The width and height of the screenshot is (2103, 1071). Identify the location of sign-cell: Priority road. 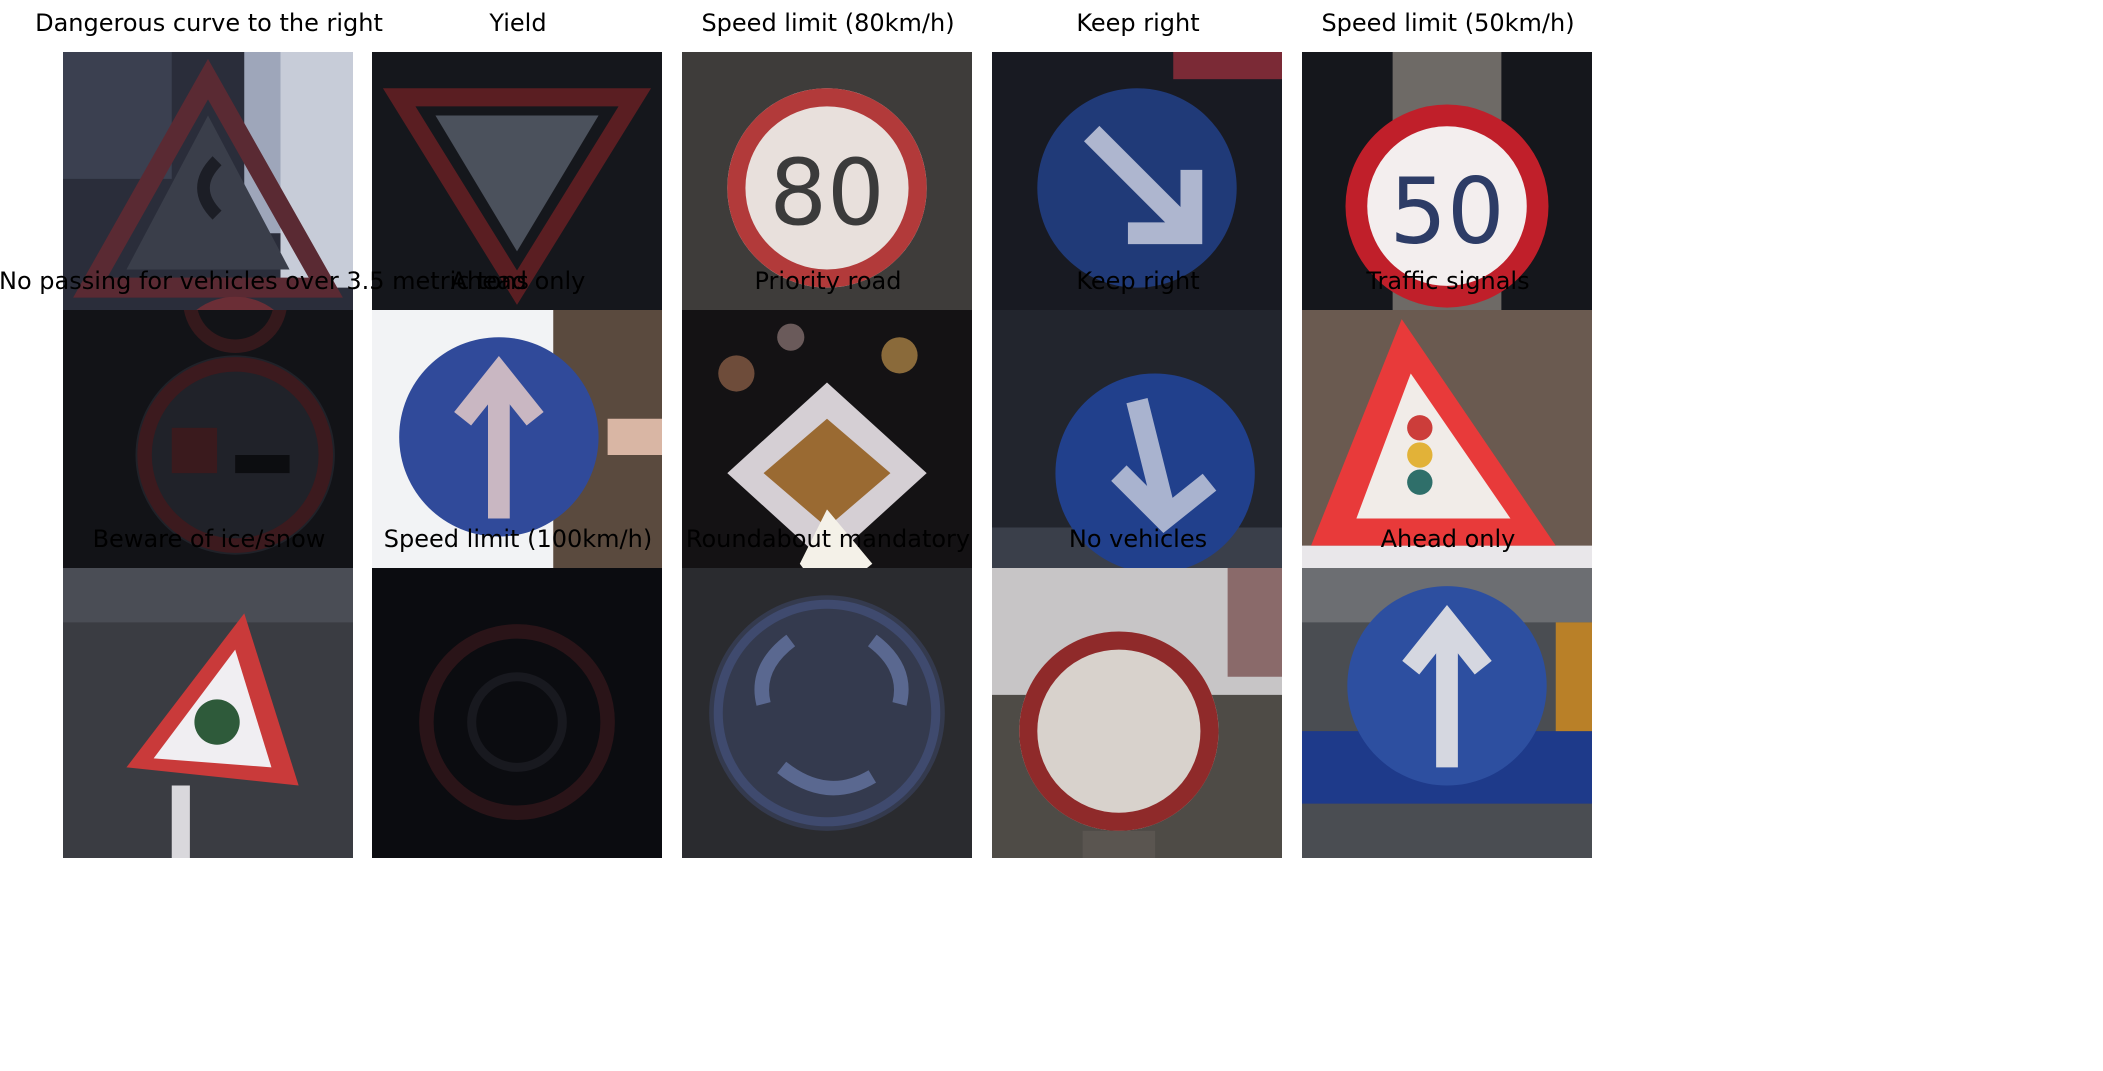
(828, 433).